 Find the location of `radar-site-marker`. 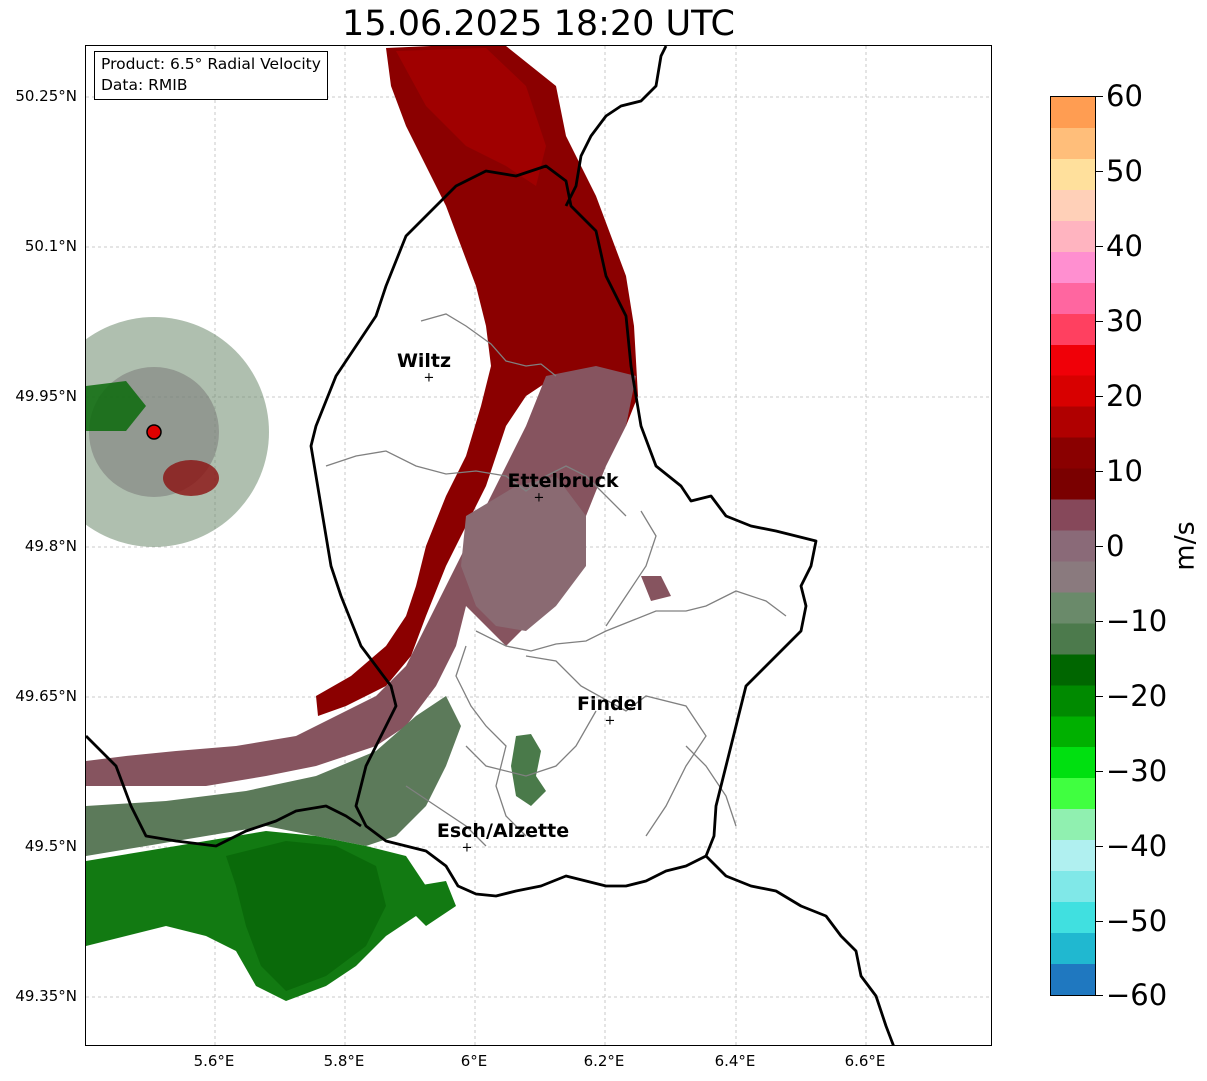

radar-site-marker is located at coordinates (154, 432).